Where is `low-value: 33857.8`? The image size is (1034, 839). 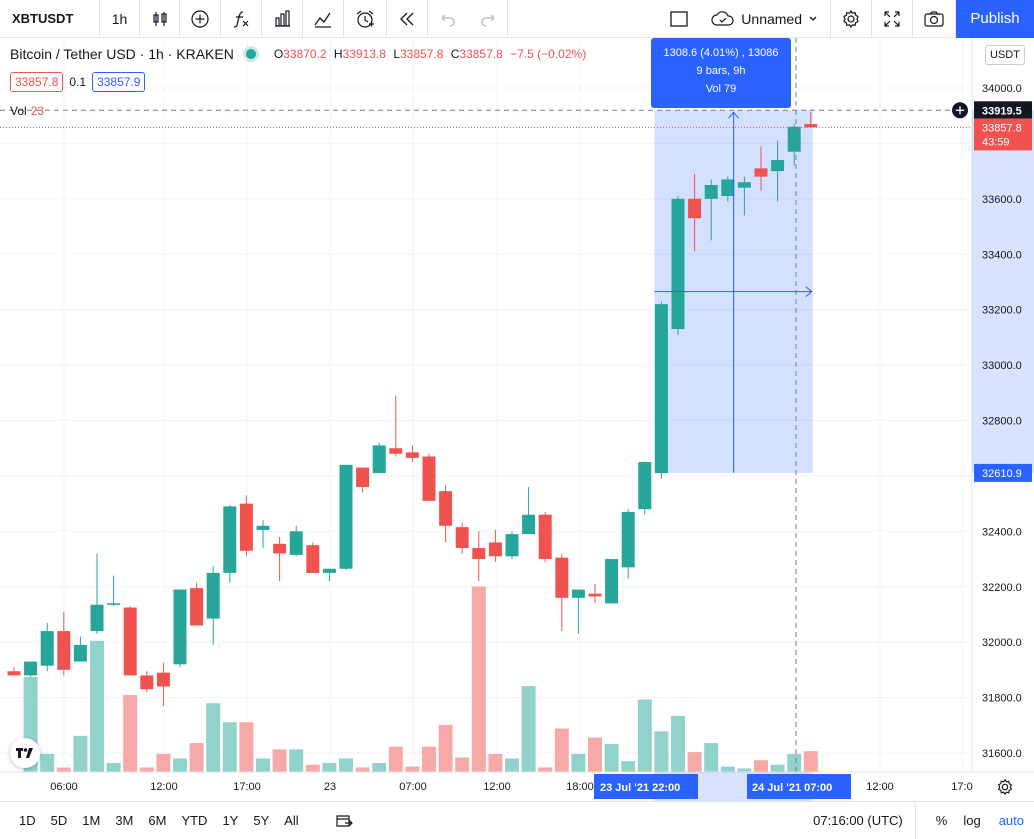 low-value: 33857.8 is located at coordinates (422, 54).